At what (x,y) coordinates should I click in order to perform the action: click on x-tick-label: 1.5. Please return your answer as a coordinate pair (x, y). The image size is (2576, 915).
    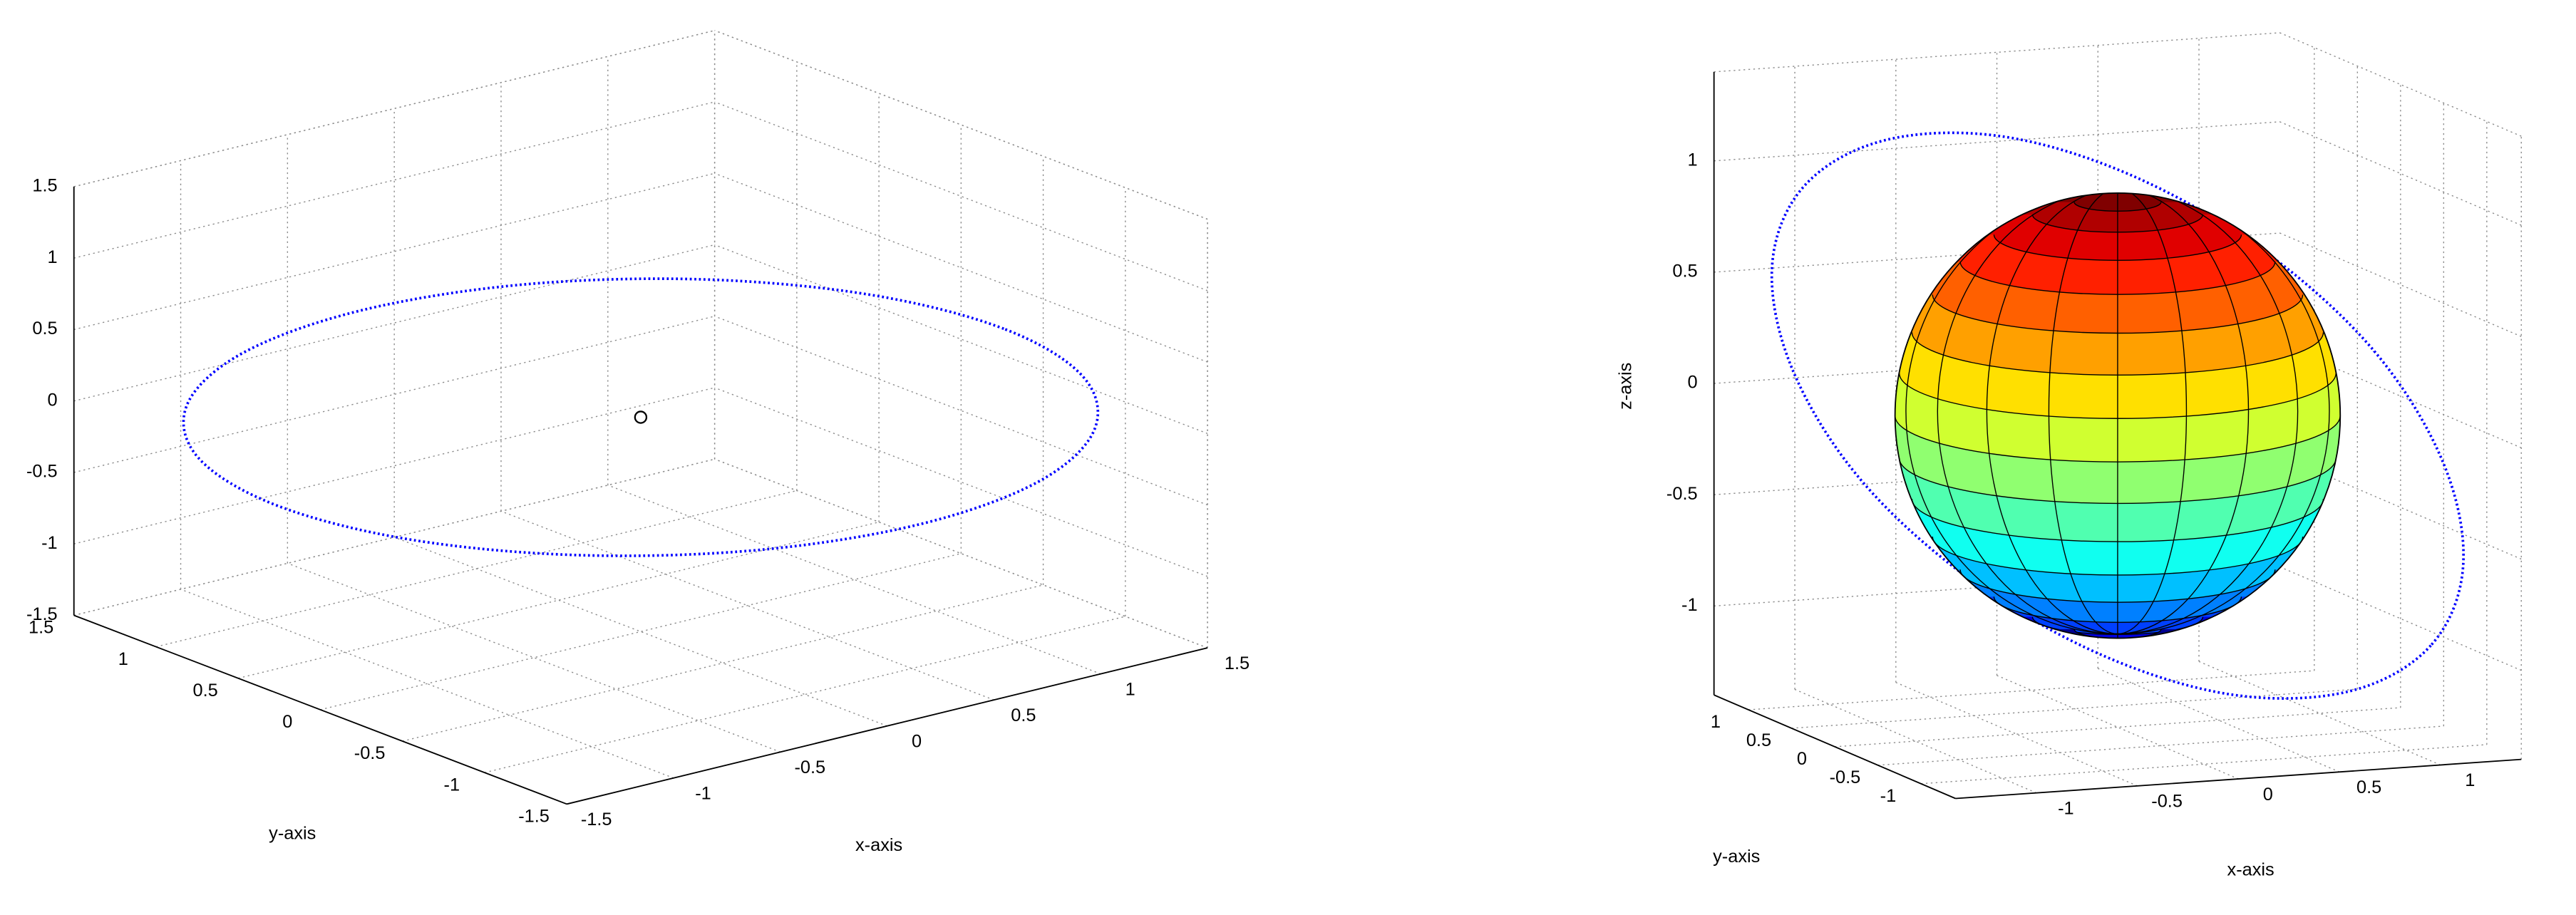
    Looking at the image, I should click on (1237, 663).